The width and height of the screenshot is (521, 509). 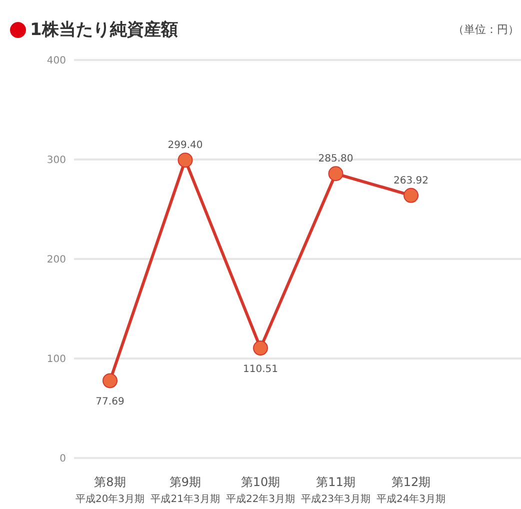 I want to click on text: 平成24年3月期, so click(x=411, y=499).